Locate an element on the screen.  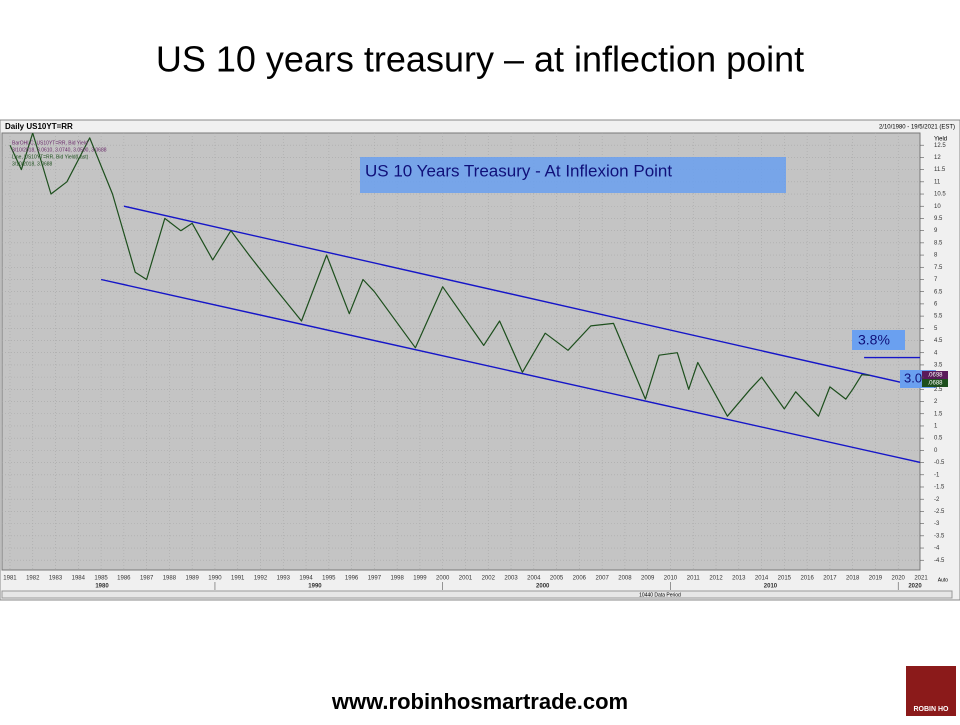
y-tick-label: 5 is located at coordinates (936, 329).